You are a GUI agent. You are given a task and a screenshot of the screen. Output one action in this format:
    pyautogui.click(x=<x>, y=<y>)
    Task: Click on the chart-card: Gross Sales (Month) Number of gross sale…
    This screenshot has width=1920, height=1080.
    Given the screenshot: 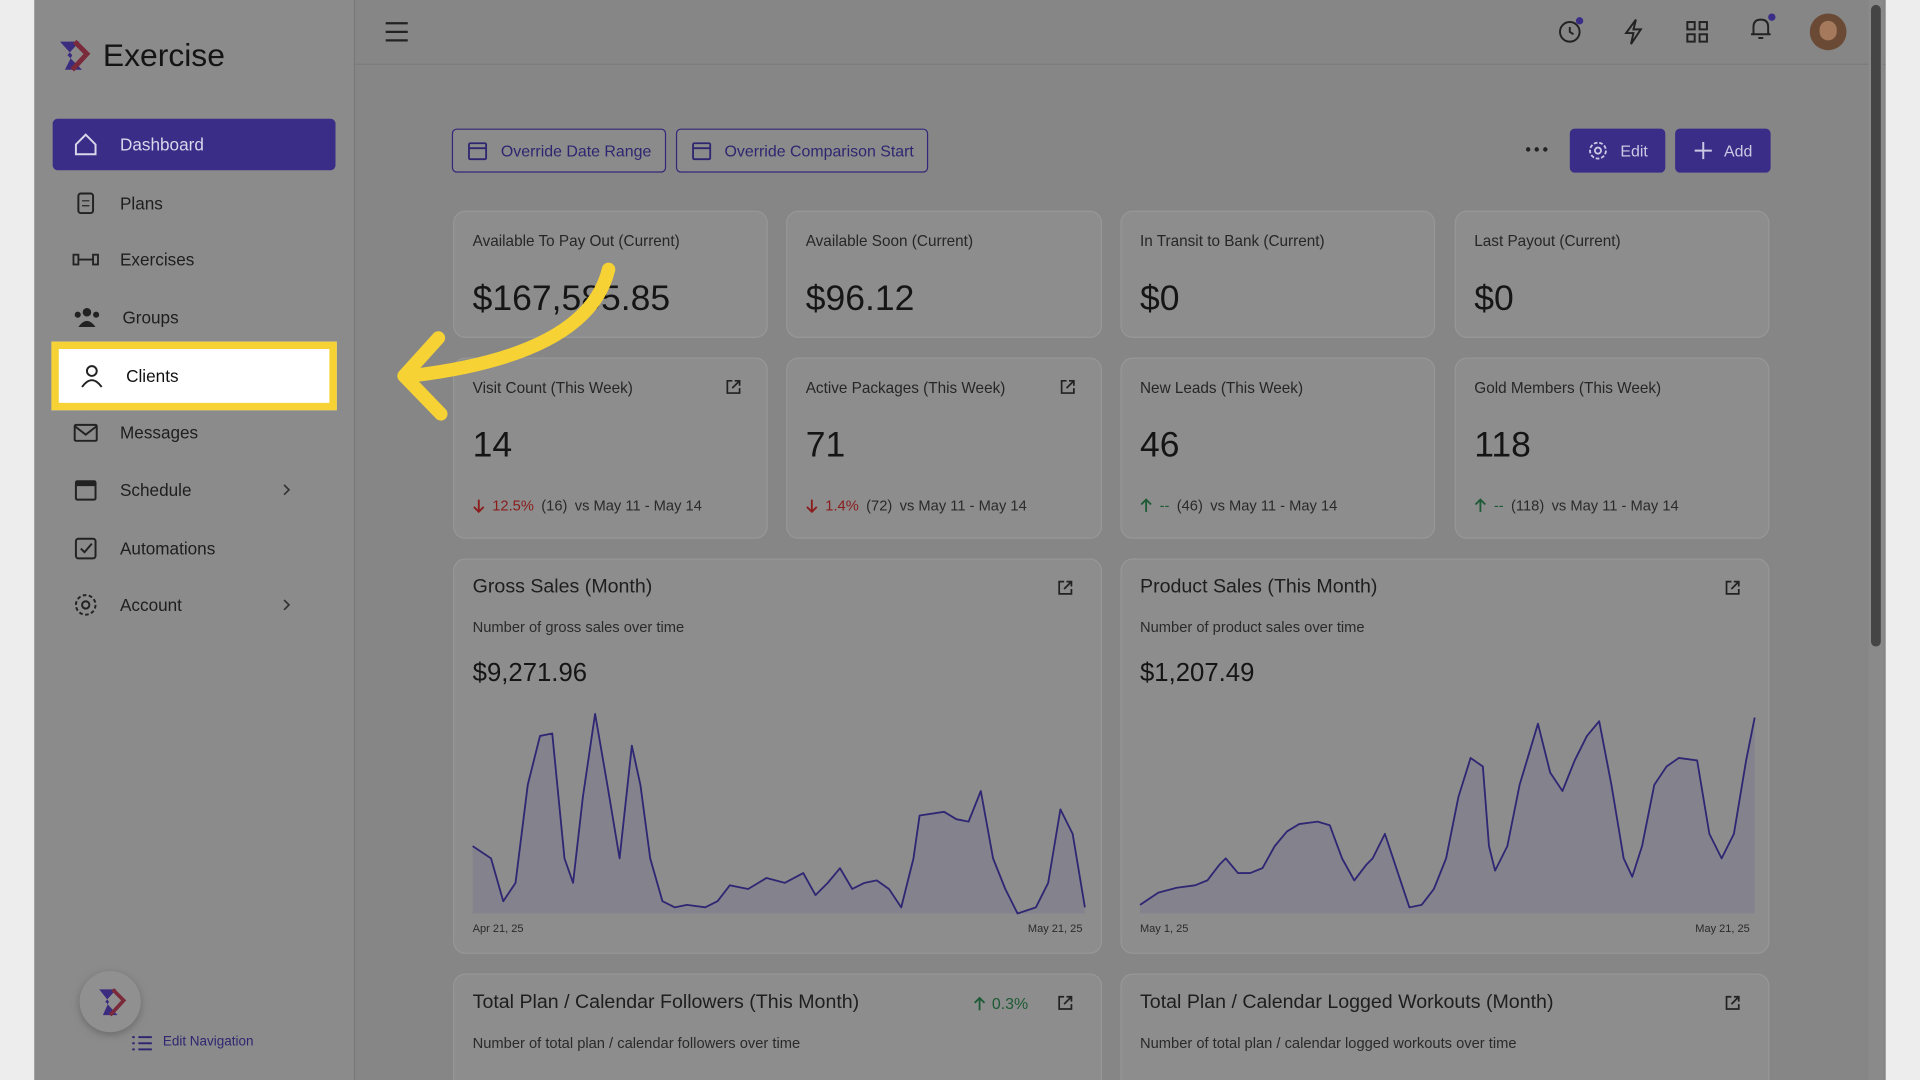 What is the action you would take?
    pyautogui.click(x=778, y=756)
    